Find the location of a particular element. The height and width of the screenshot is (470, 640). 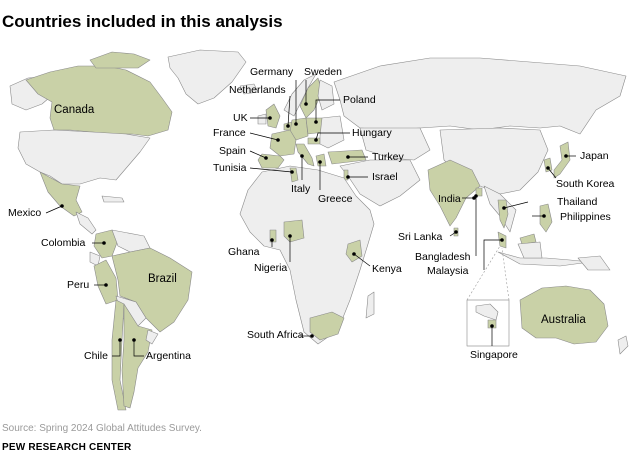

leader-malaysia is located at coordinates (492, 254).